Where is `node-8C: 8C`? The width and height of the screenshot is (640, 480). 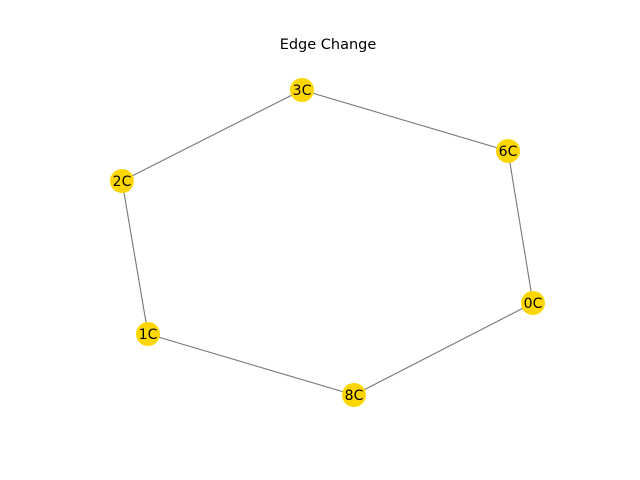 node-8C: 8C is located at coordinates (354, 395).